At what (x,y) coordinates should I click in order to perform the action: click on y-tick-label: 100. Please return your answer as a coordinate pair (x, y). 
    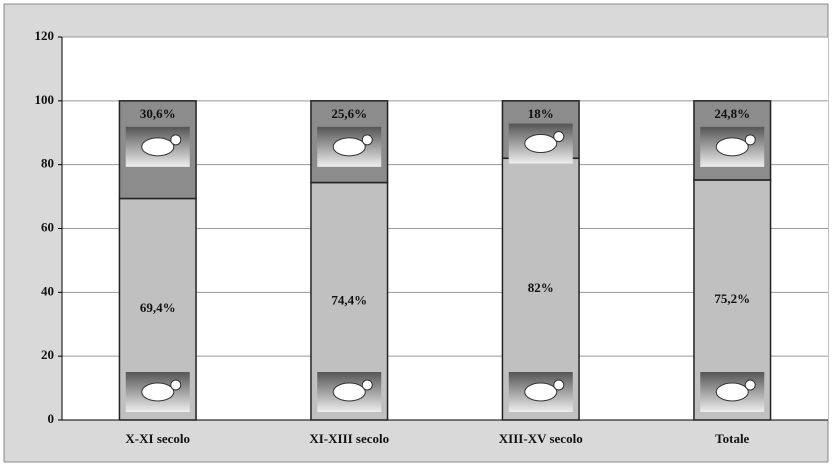
    Looking at the image, I should click on (45, 99).